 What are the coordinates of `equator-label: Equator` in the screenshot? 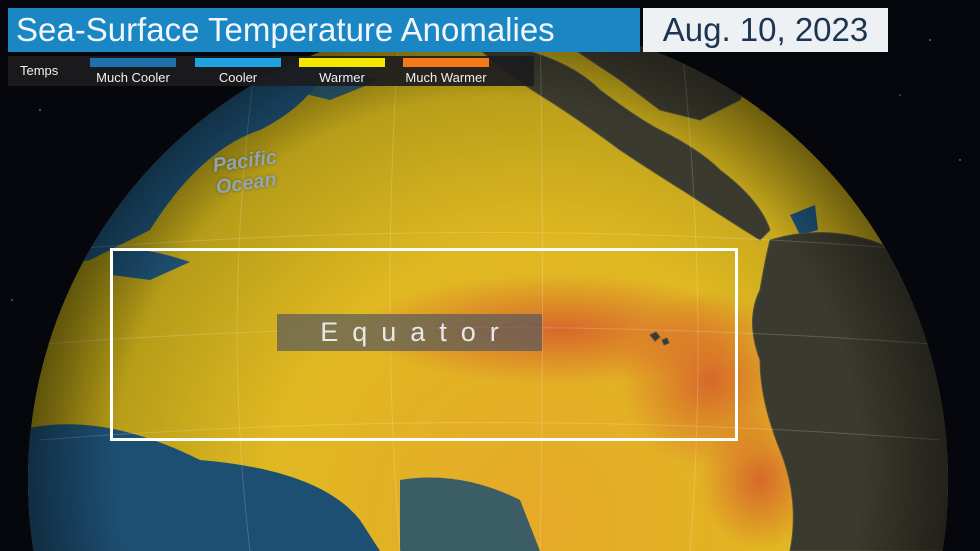 It's located at (409, 332).